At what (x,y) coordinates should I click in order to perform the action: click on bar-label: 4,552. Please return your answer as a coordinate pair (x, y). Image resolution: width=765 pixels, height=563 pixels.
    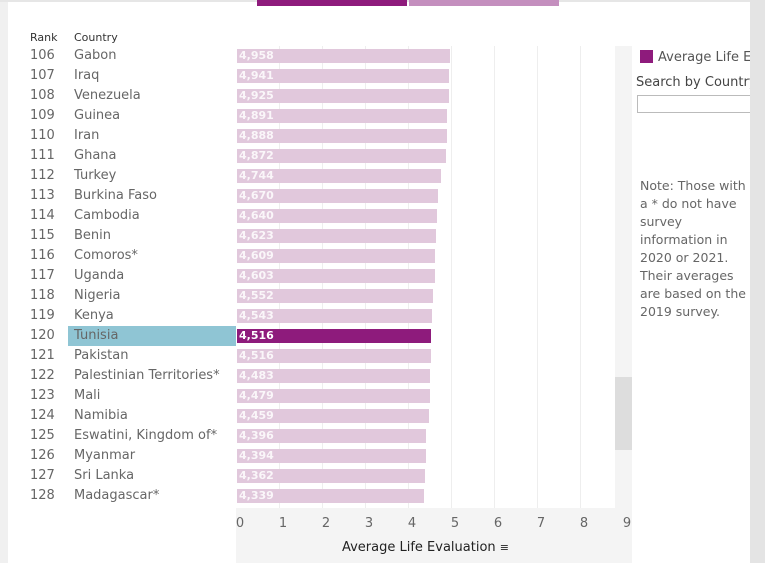
    Looking at the image, I should click on (256, 295).